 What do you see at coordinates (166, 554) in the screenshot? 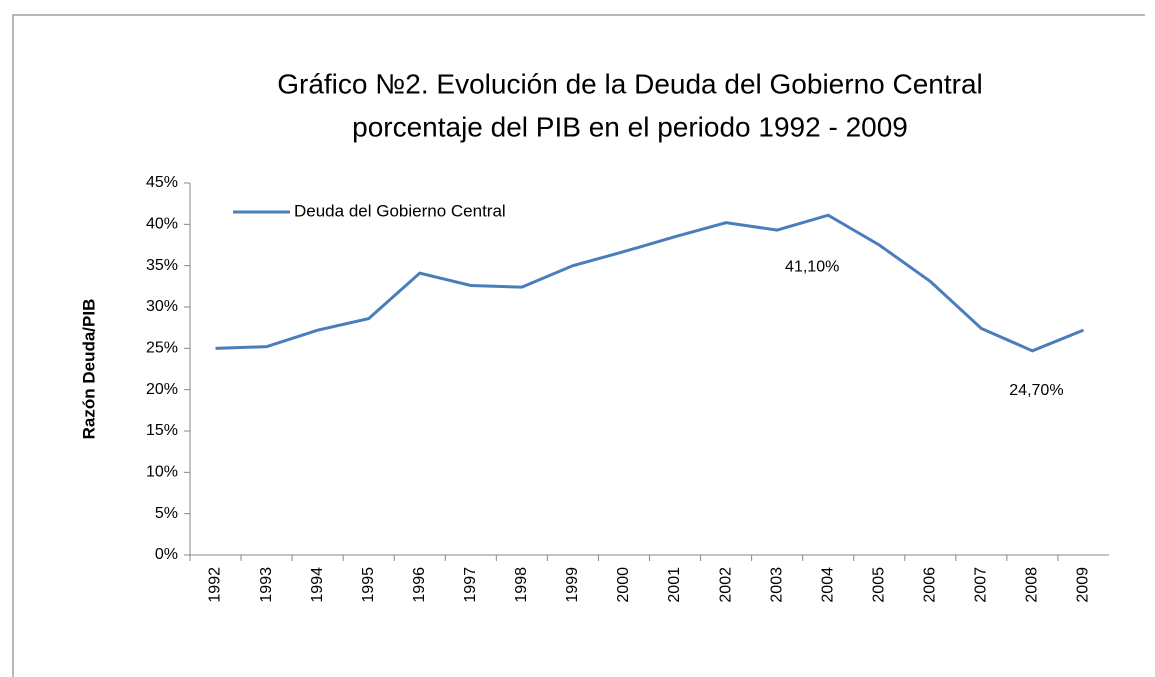
I see `y-tick-label: 0%` at bounding box center [166, 554].